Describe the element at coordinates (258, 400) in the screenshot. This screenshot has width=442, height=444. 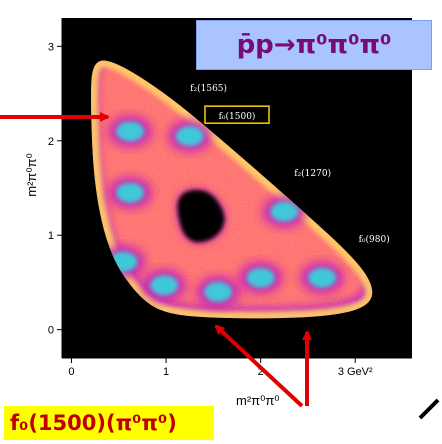
I see `x-axis-label: m²π⁰π⁰` at that location.